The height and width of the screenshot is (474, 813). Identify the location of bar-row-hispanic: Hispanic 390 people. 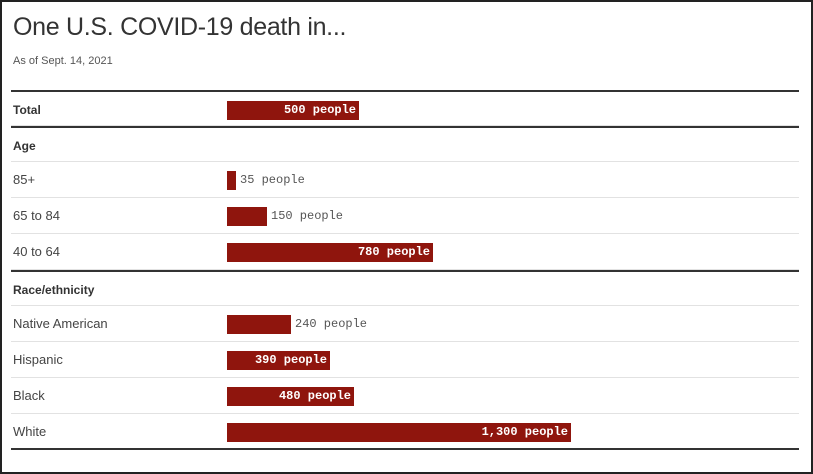
(405, 360).